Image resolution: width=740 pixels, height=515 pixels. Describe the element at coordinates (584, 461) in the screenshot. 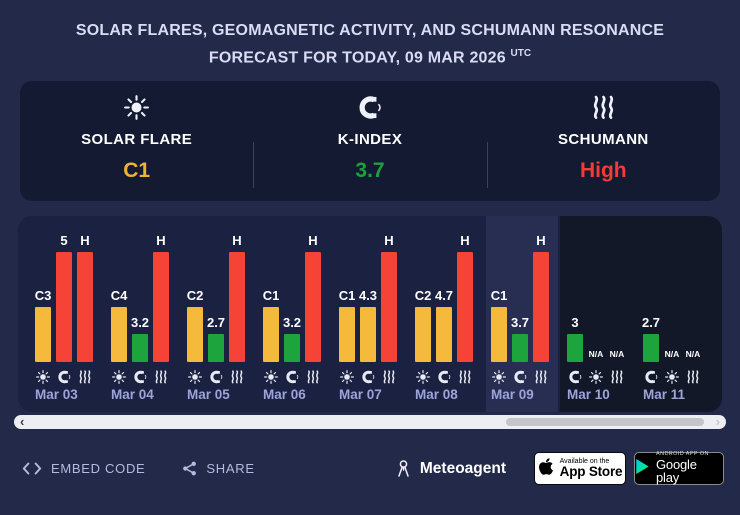

I see `appstore-line1: Available on the` at that location.